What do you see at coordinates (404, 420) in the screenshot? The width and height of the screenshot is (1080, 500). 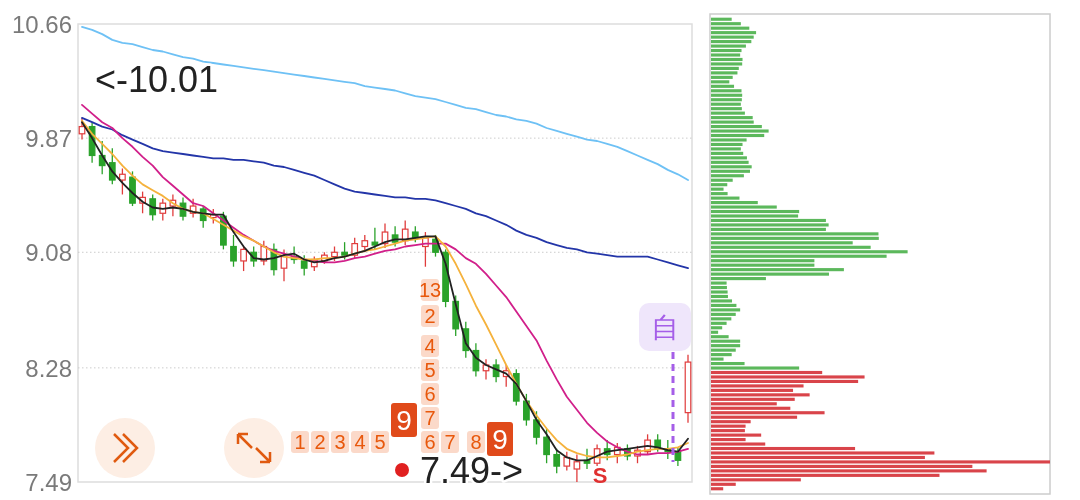 I see `annotation: 9` at bounding box center [404, 420].